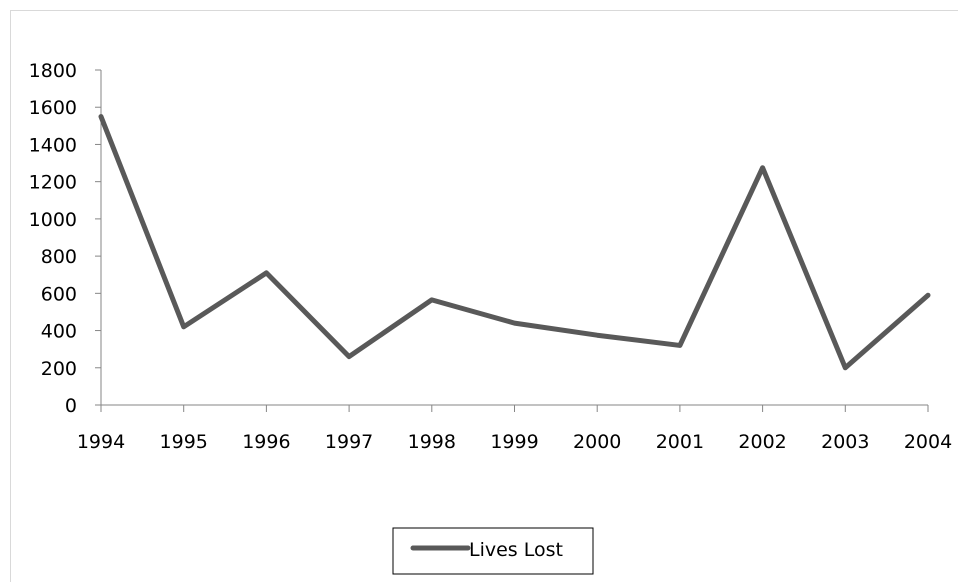 The height and width of the screenshot is (582, 958). What do you see at coordinates (762, 442) in the screenshot?
I see `x-tick-label: 2002` at bounding box center [762, 442].